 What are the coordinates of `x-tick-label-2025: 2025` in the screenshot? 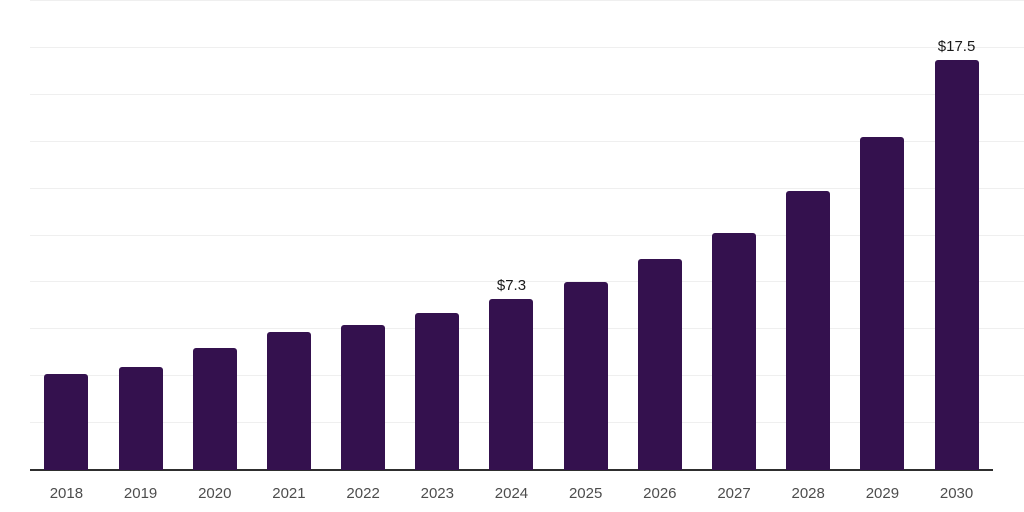 It's located at (585, 493).